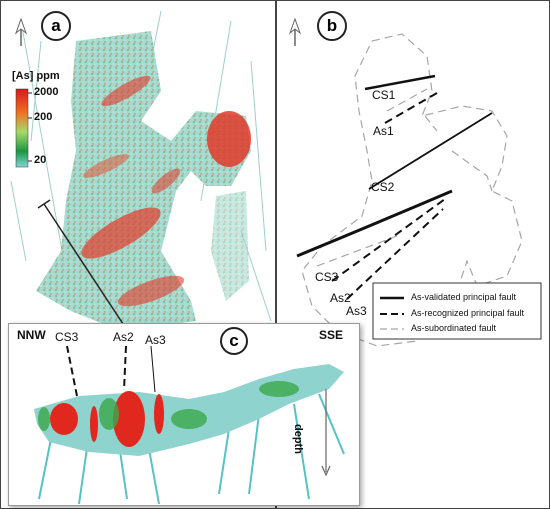  Describe the element at coordinates (332, 26) in the screenshot. I see `panel-b-label: b` at that location.